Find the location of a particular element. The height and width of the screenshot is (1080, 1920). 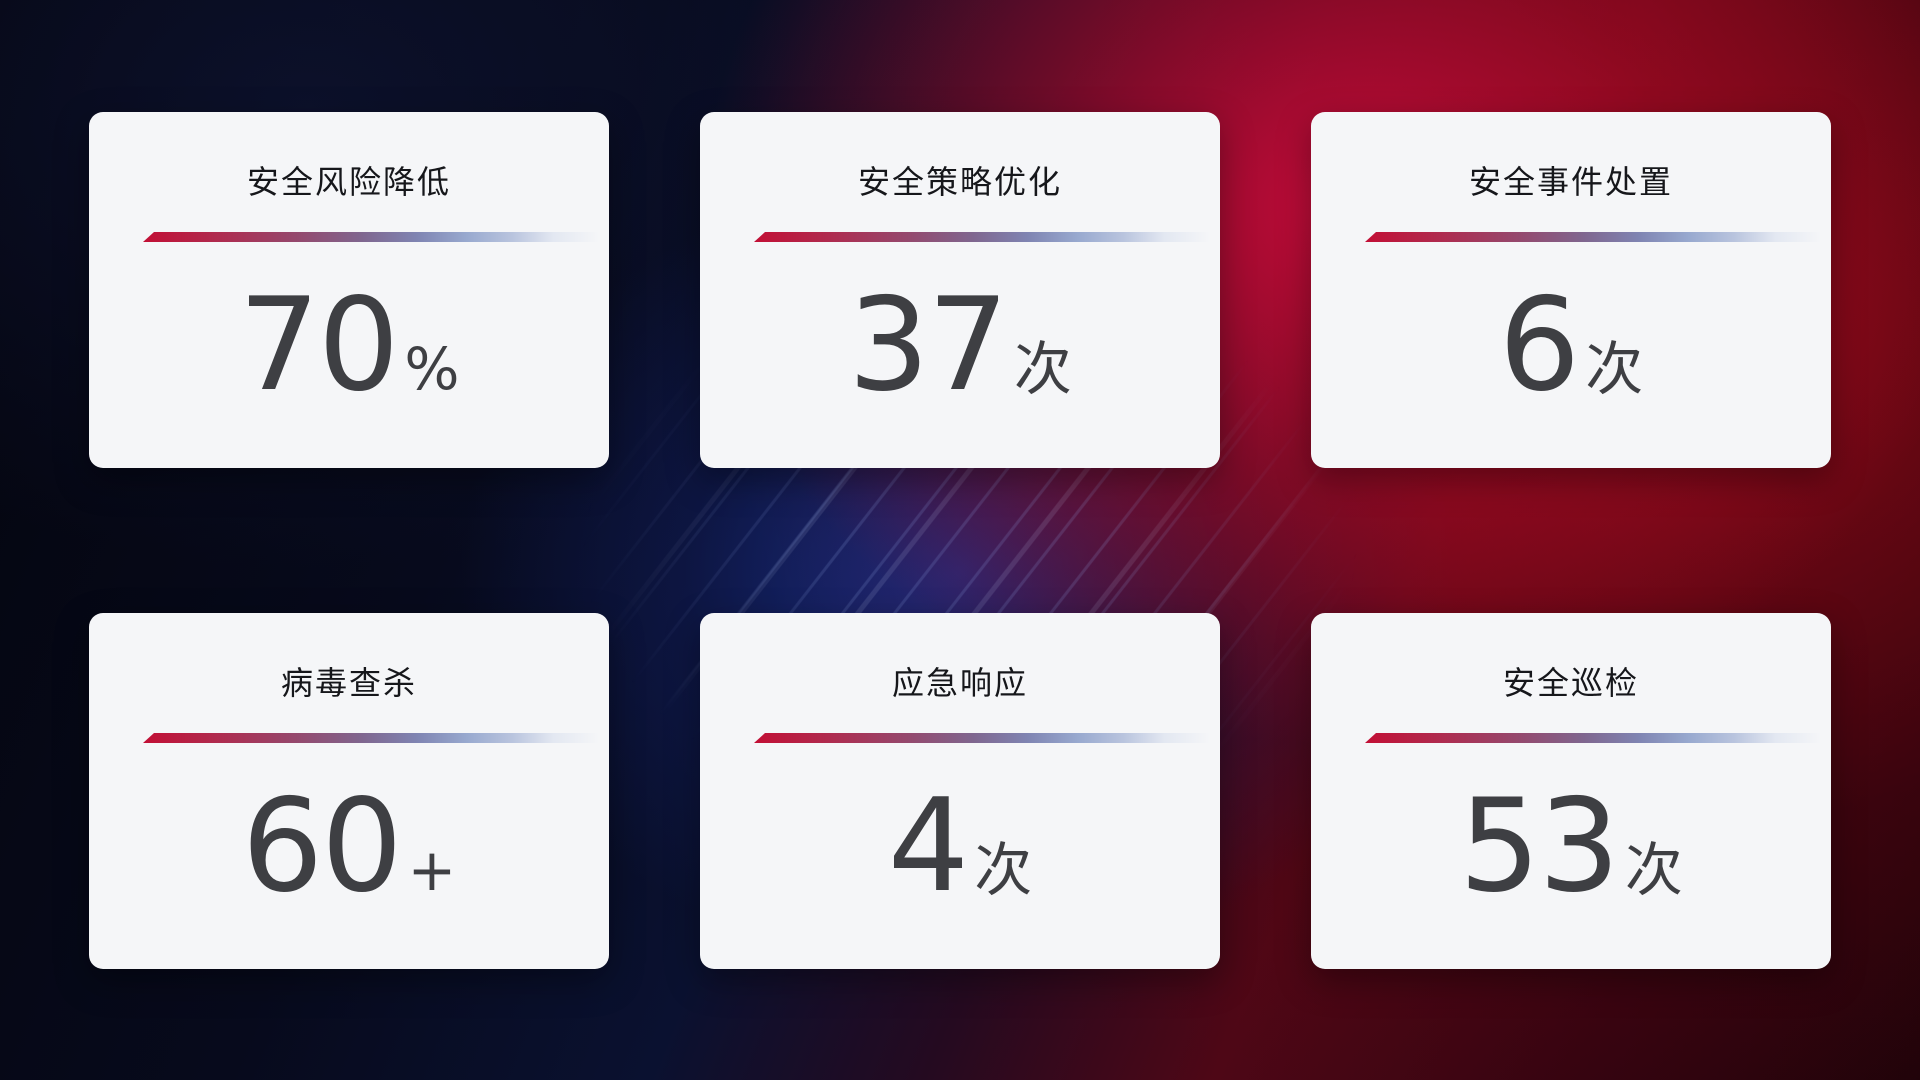

card-title: 安全风险降低 is located at coordinates (348, 182).